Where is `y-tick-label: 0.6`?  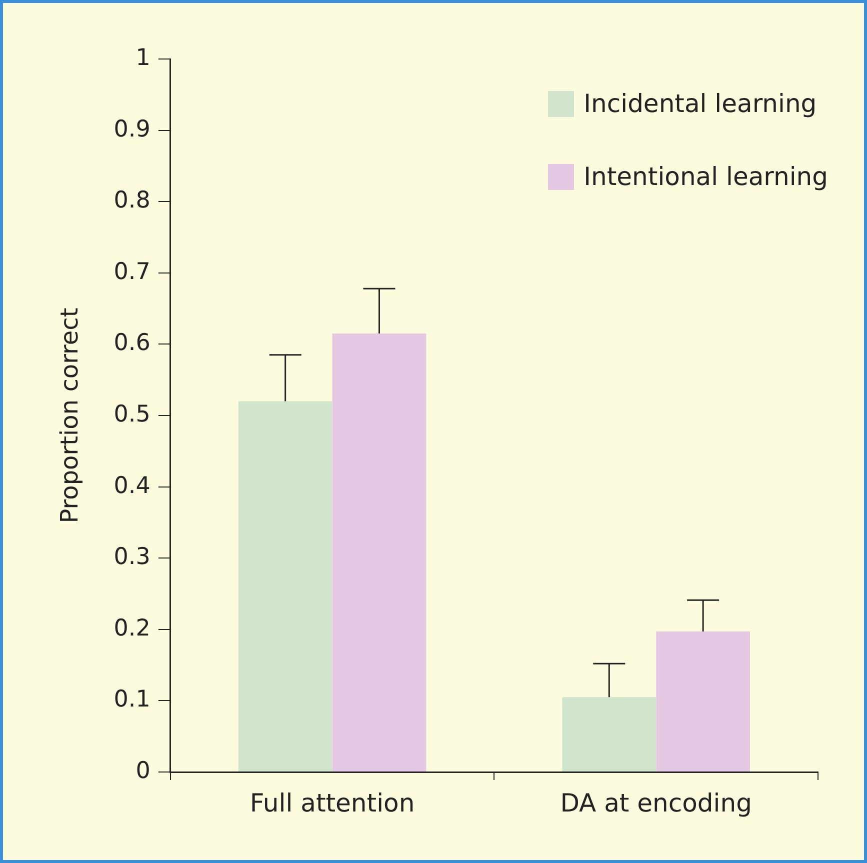 y-tick-label: 0.6 is located at coordinates (132, 343).